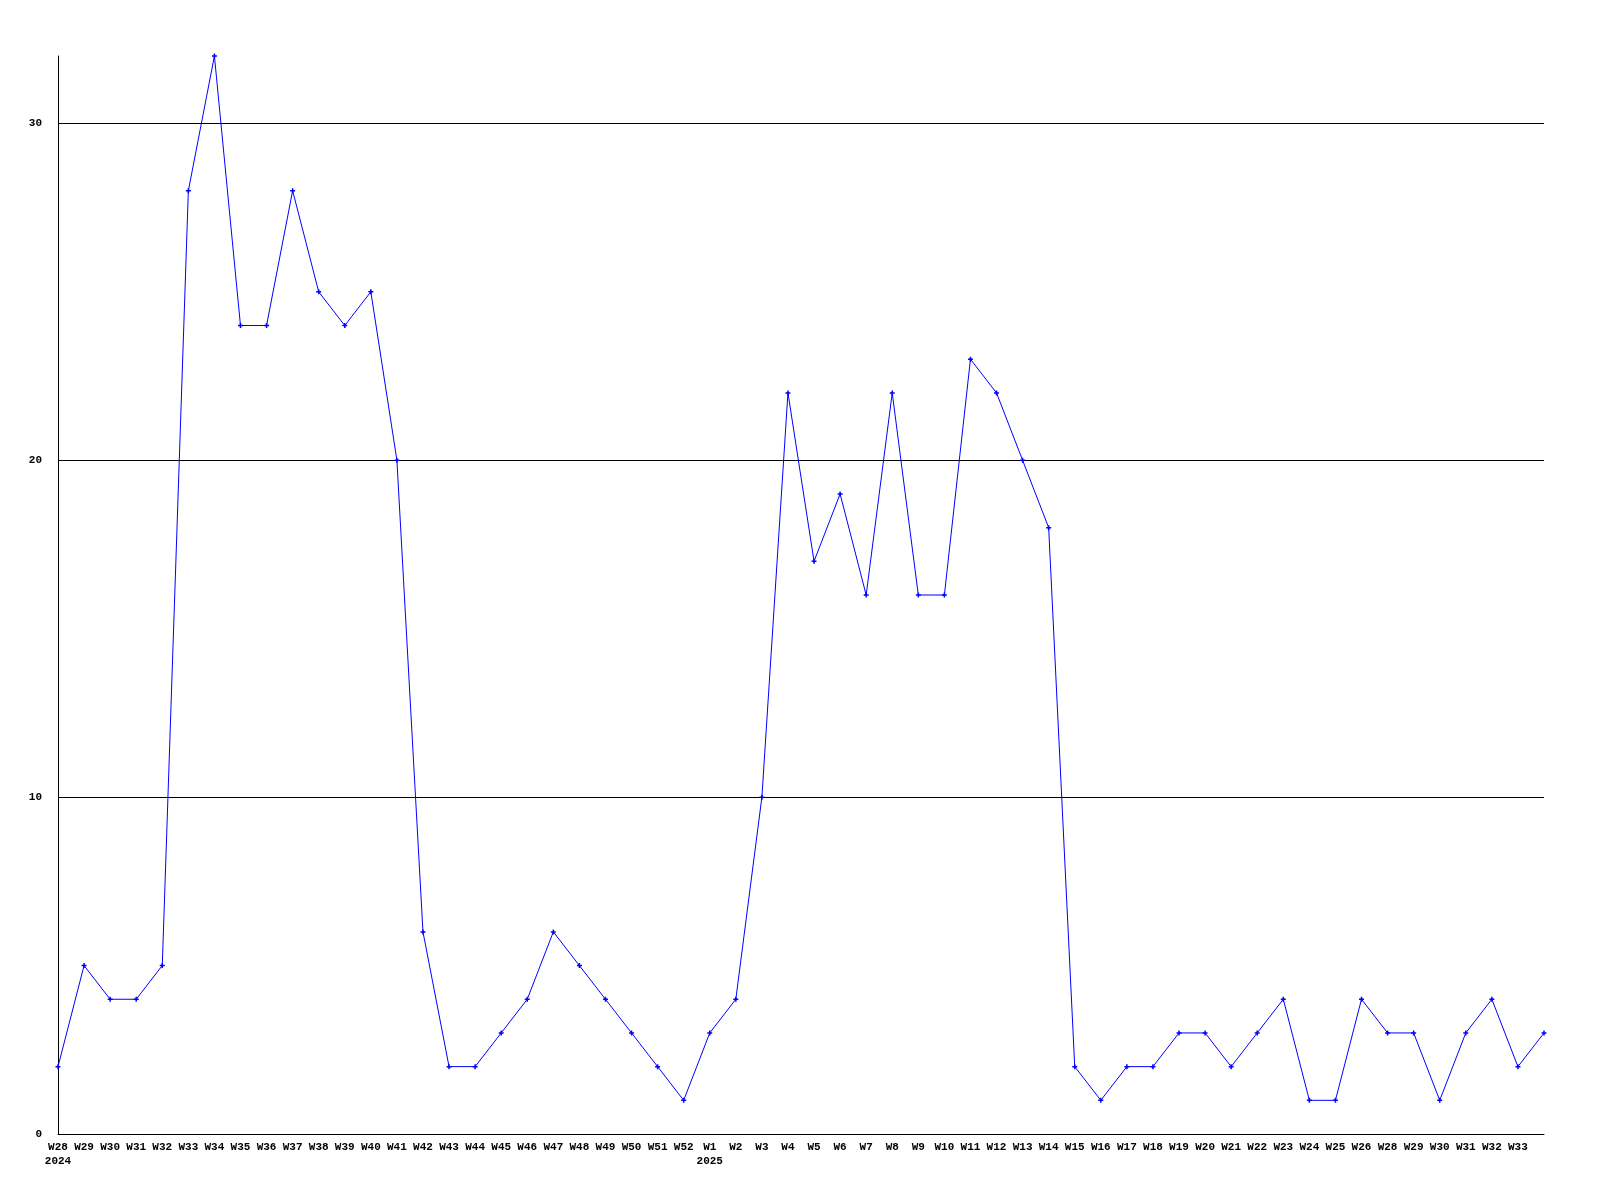 The width and height of the screenshot is (1600, 1200). I want to click on x-tick-label: W12, so click(996, 1147).